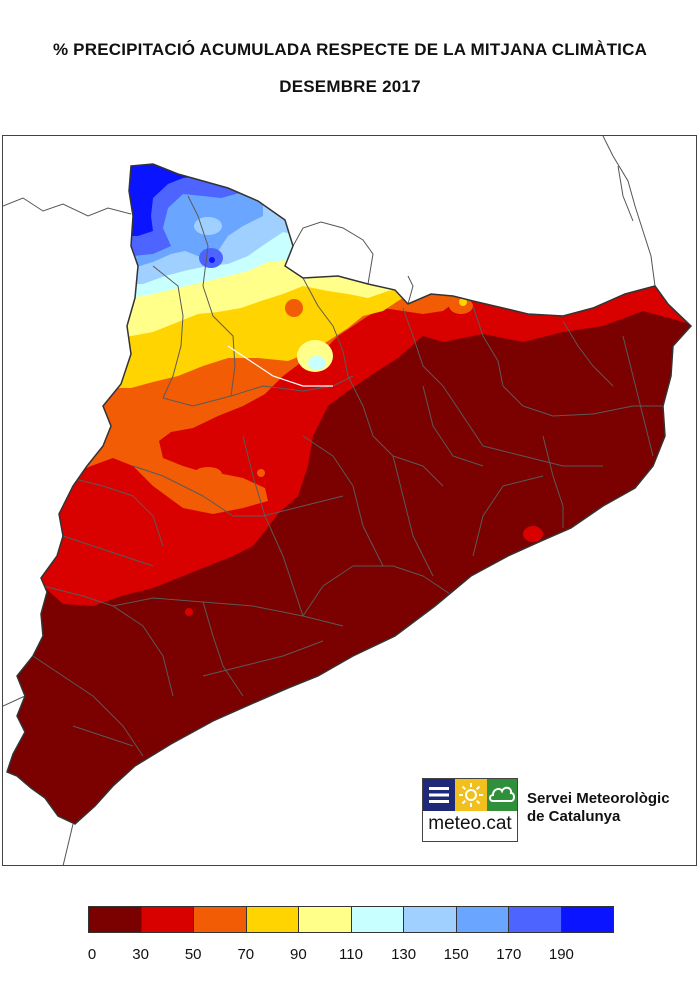 Image resolution: width=700 pixels, height=989 pixels. Describe the element at coordinates (280, 366) in the screenshot. I see `dam-outline` at that location.